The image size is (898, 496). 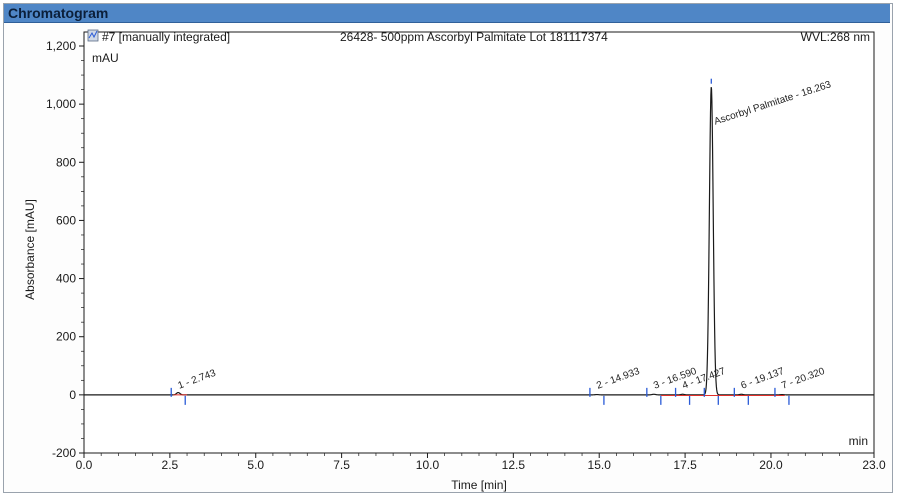 I want to click on y-tick-label: -200, so click(x=64, y=453).